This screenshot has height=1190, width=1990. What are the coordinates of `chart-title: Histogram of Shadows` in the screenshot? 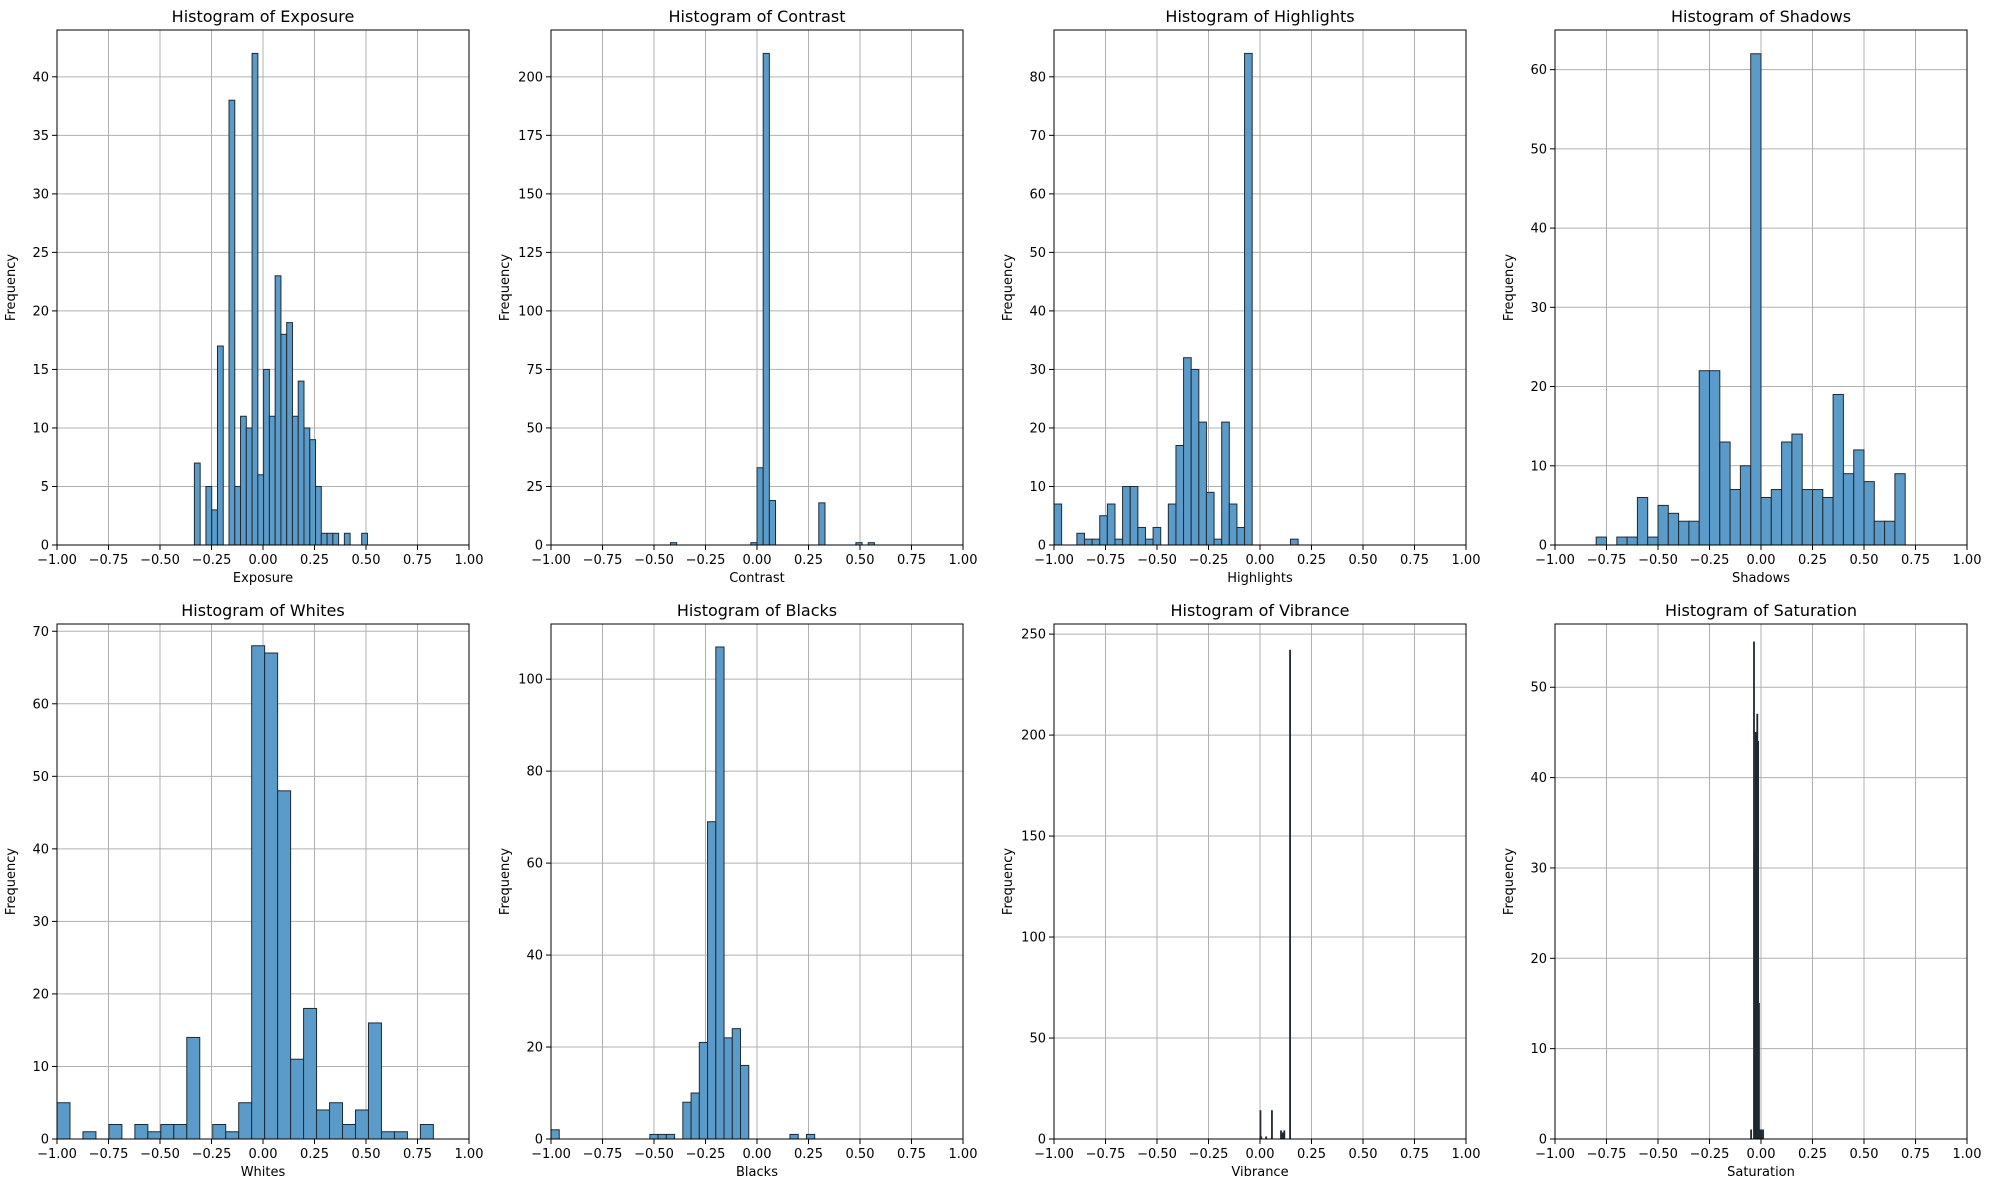 It's located at (1761, 16).